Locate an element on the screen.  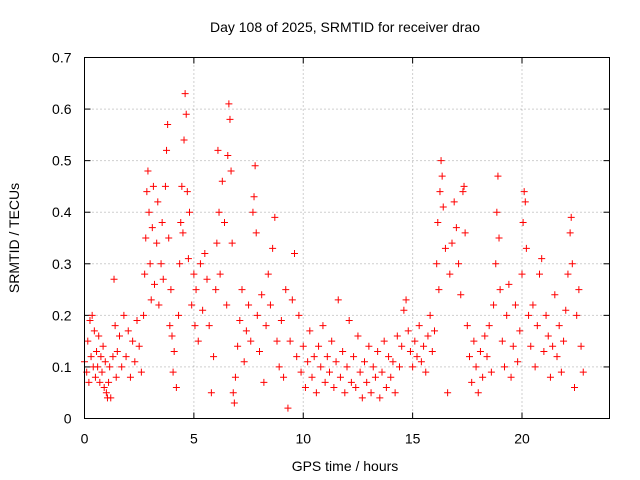
x-tick-label: 20 is located at coordinates (522, 439).